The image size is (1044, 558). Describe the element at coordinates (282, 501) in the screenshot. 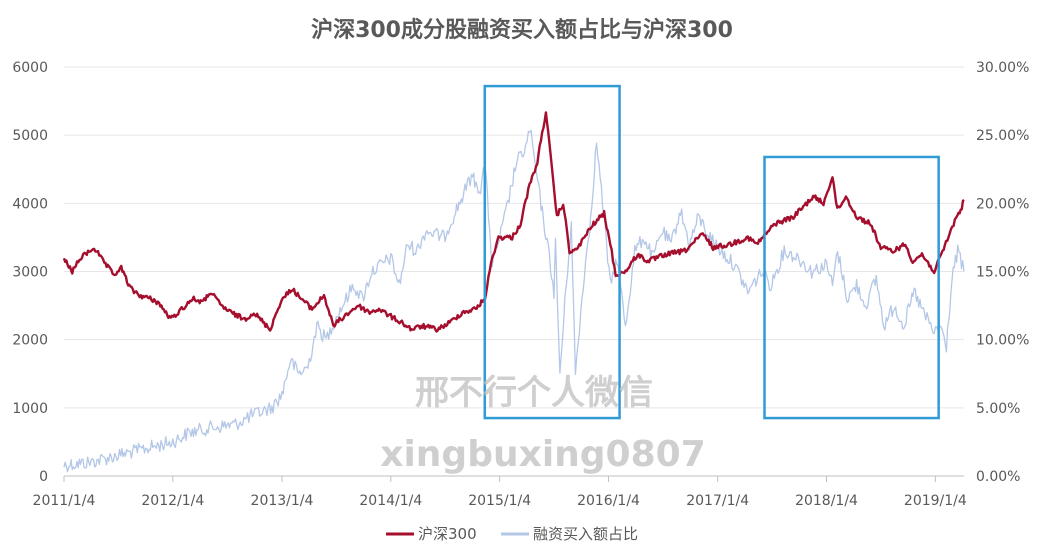

I see `x-tick-label: 2013/1/4` at that location.